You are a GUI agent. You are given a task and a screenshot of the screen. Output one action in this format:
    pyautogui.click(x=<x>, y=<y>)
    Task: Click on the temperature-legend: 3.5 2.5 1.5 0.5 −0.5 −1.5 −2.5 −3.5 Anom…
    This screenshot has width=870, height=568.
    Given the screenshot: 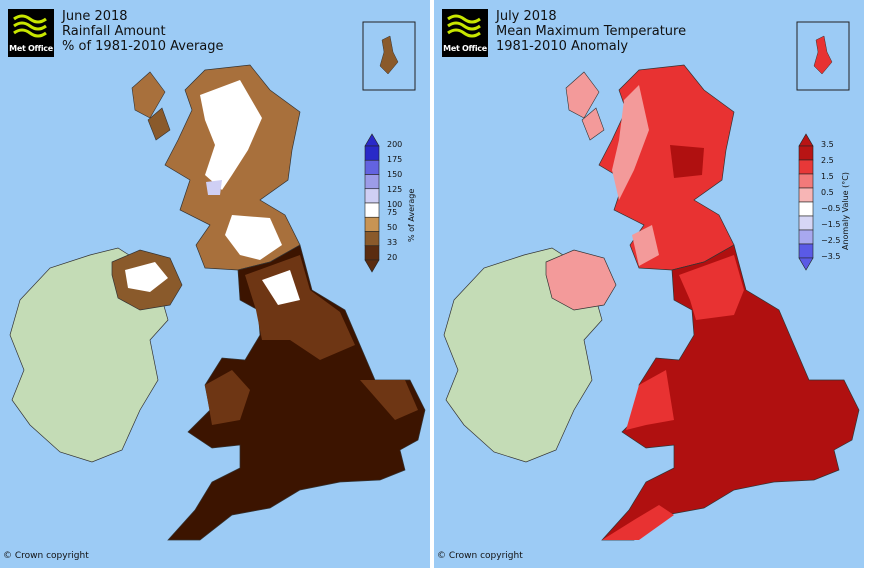 What is the action you would take?
    pyautogui.click(x=830, y=203)
    